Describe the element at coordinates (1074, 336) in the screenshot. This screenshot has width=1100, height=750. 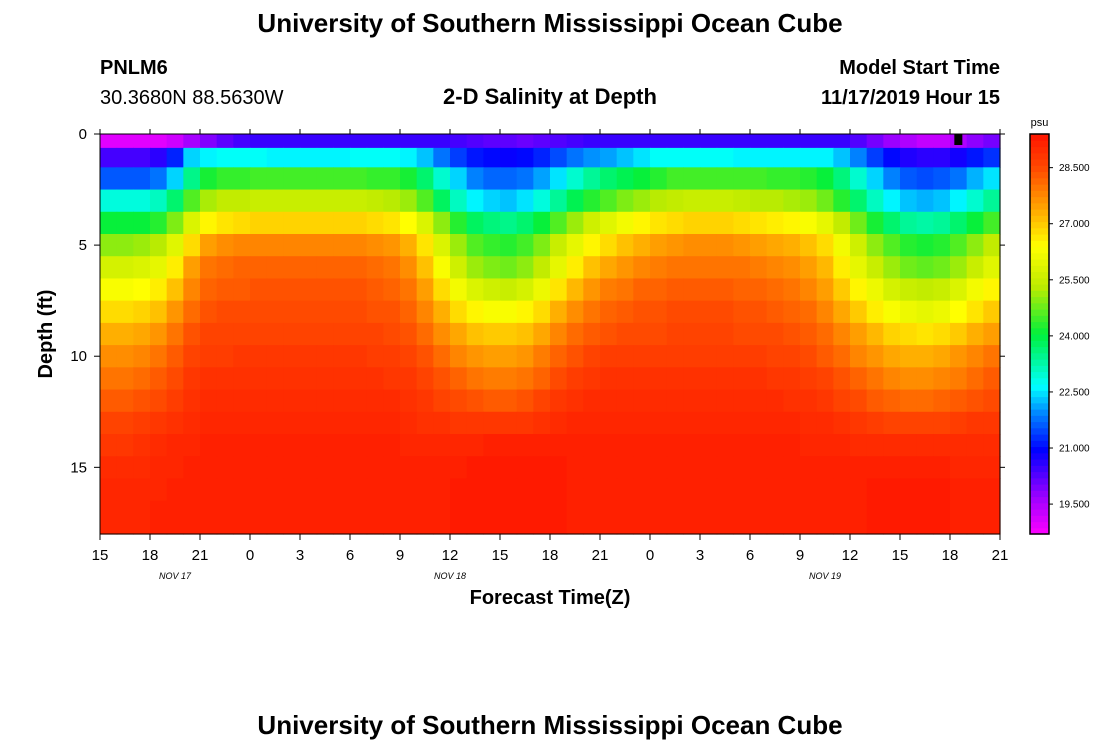
I see `colorbar-tick-label: 24.000` at that location.